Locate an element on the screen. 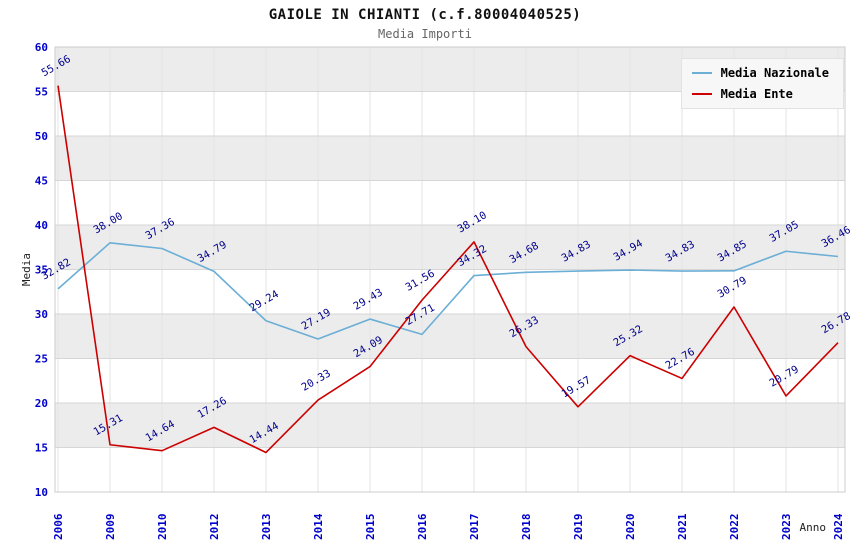 The width and height of the screenshot is (850, 550). y-axis-title: Media is located at coordinates (26, 269).